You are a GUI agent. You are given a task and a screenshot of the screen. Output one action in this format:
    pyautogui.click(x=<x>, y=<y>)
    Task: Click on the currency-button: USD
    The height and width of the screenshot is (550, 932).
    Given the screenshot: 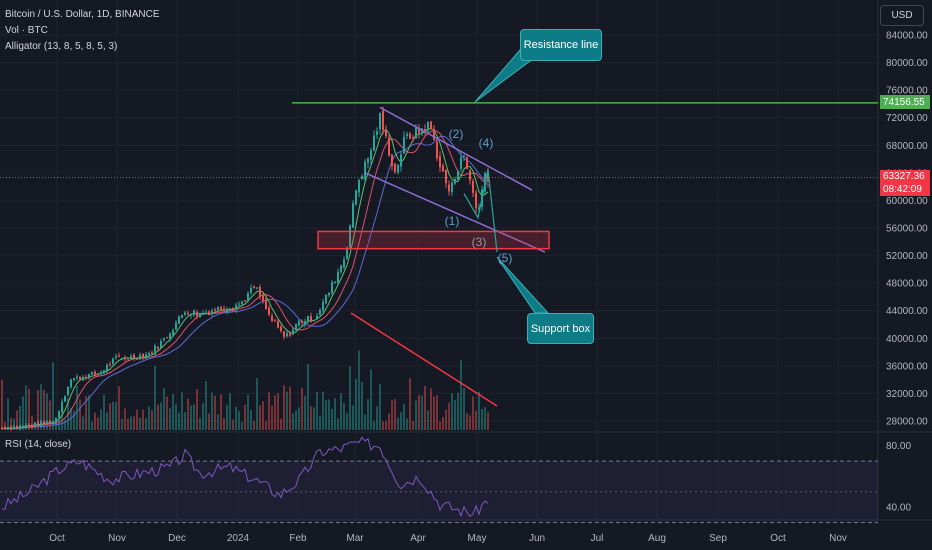 What is the action you would take?
    pyautogui.click(x=902, y=15)
    